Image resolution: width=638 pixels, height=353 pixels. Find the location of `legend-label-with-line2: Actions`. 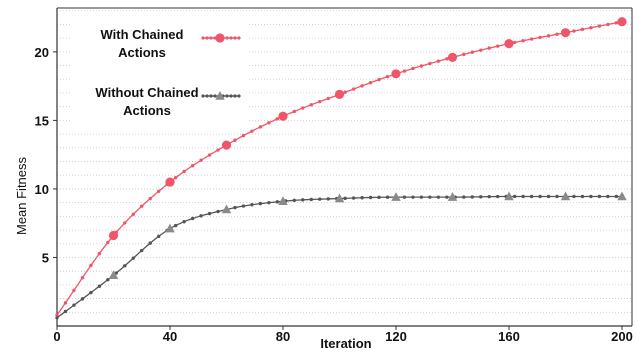

legend-label-with-line2: Actions is located at coordinates (142, 52).